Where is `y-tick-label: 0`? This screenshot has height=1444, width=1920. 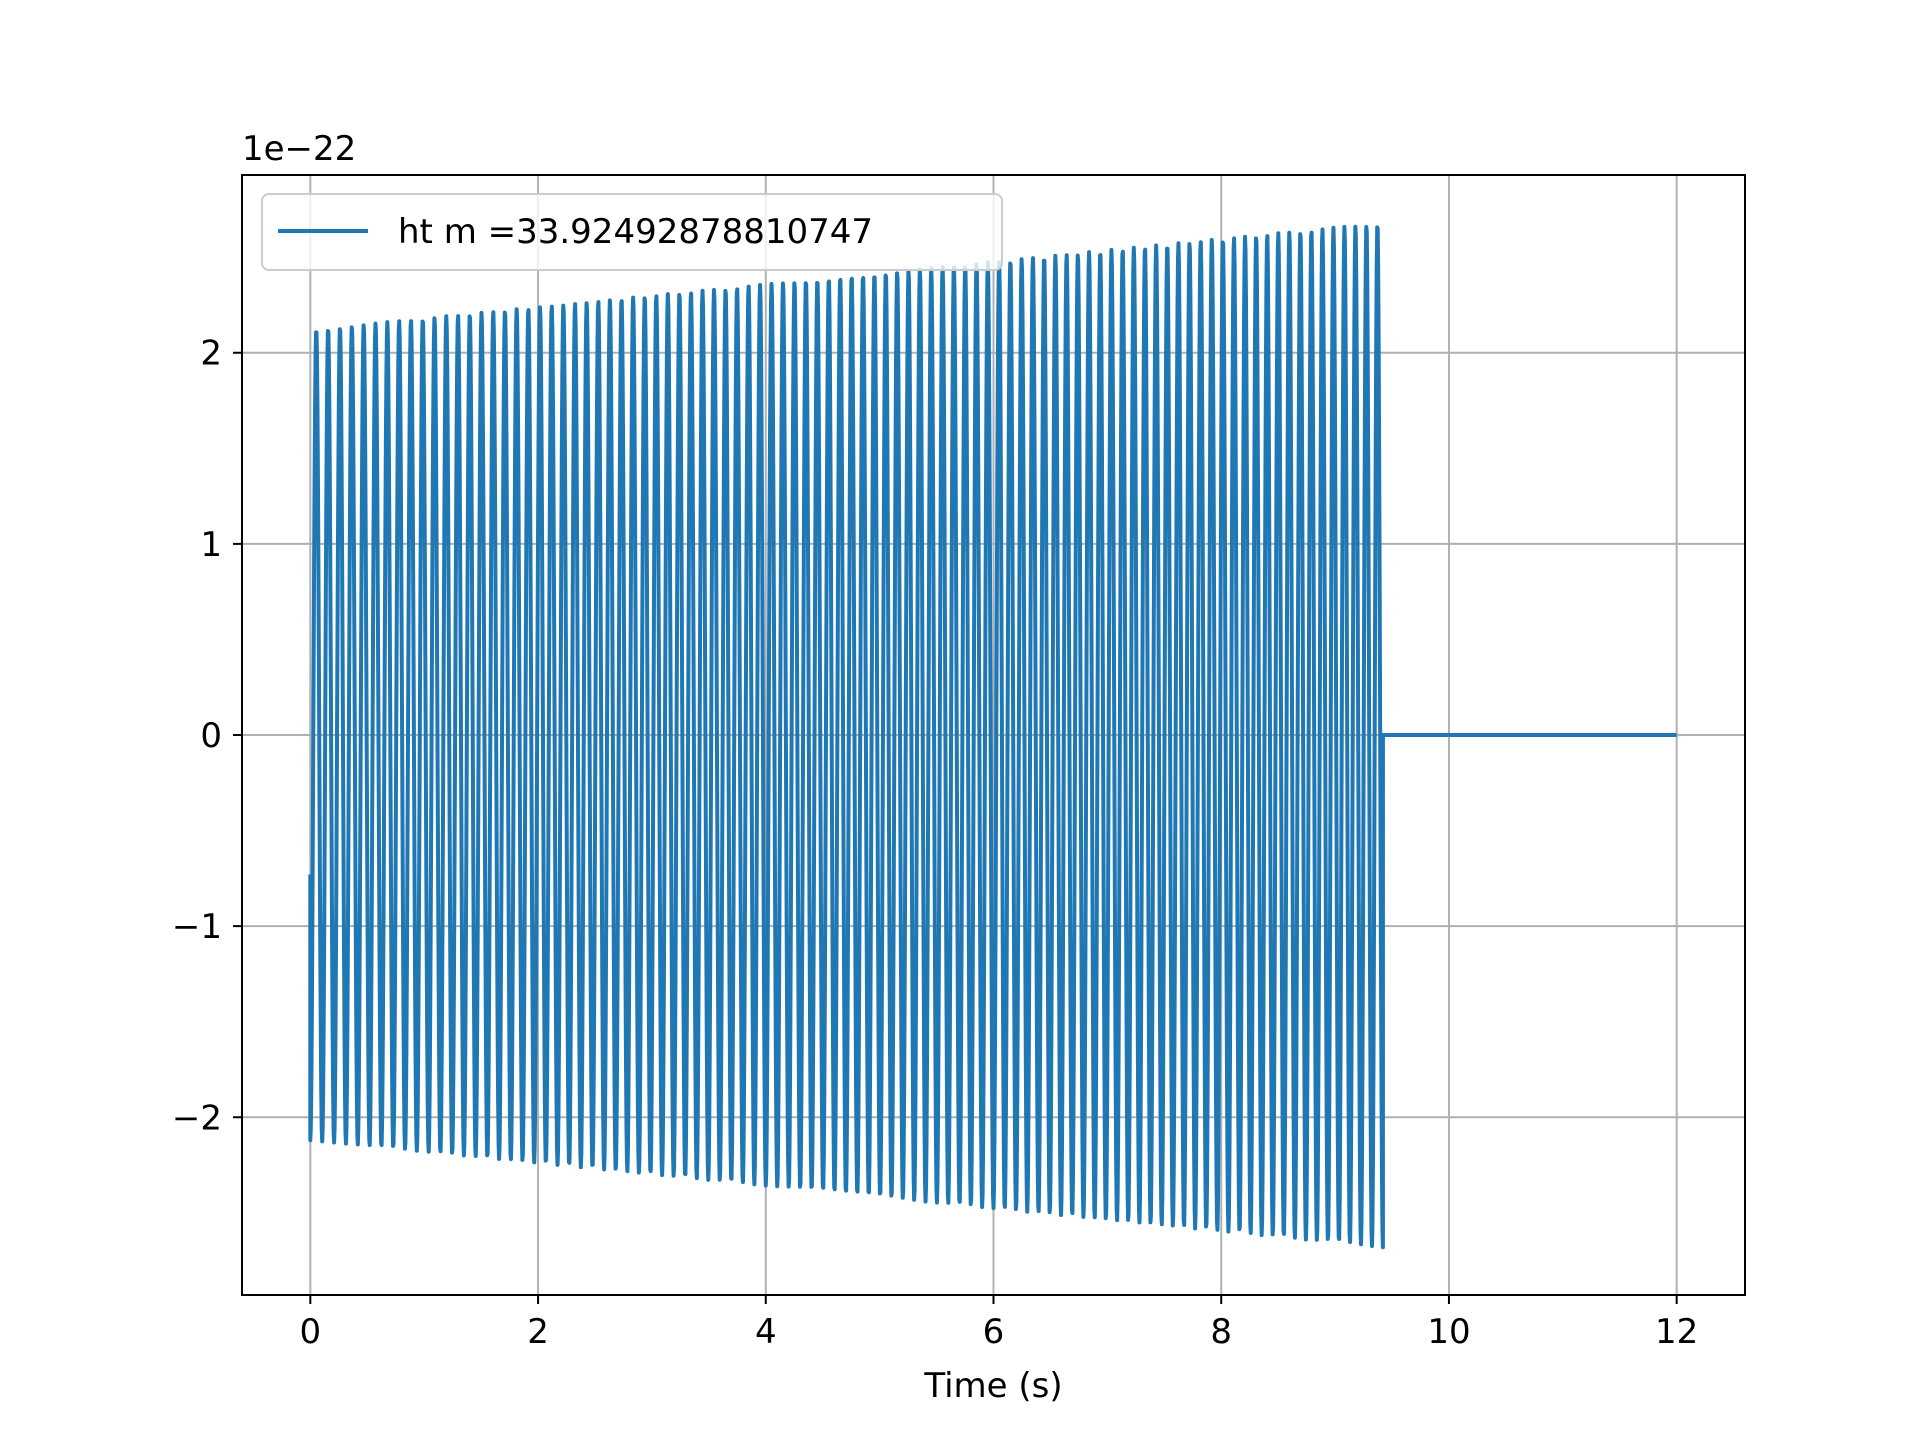 y-tick-label: 0 is located at coordinates (211, 736).